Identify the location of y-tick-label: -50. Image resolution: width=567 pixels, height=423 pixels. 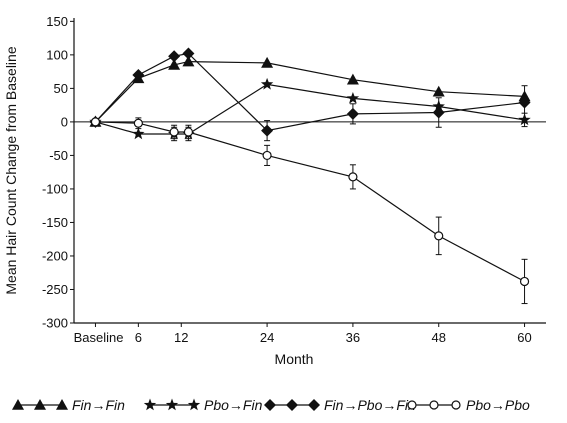
(58, 155).